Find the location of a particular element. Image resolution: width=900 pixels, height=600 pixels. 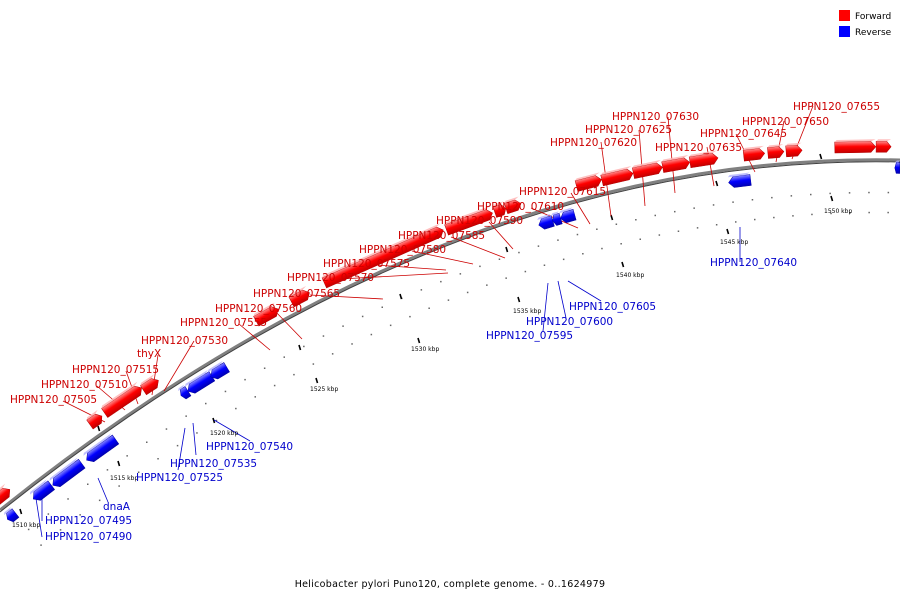

gene-label: HPPN120_07570 is located at coordinates (330, 278).